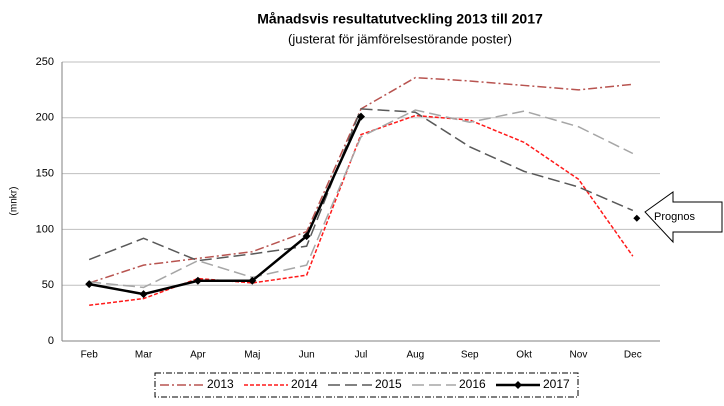 The height and width of the screenshot is (406, 724). Describe the element at coordinates (415, 355) in the screenshot. I see `x-tick-label: Aug` at that location.